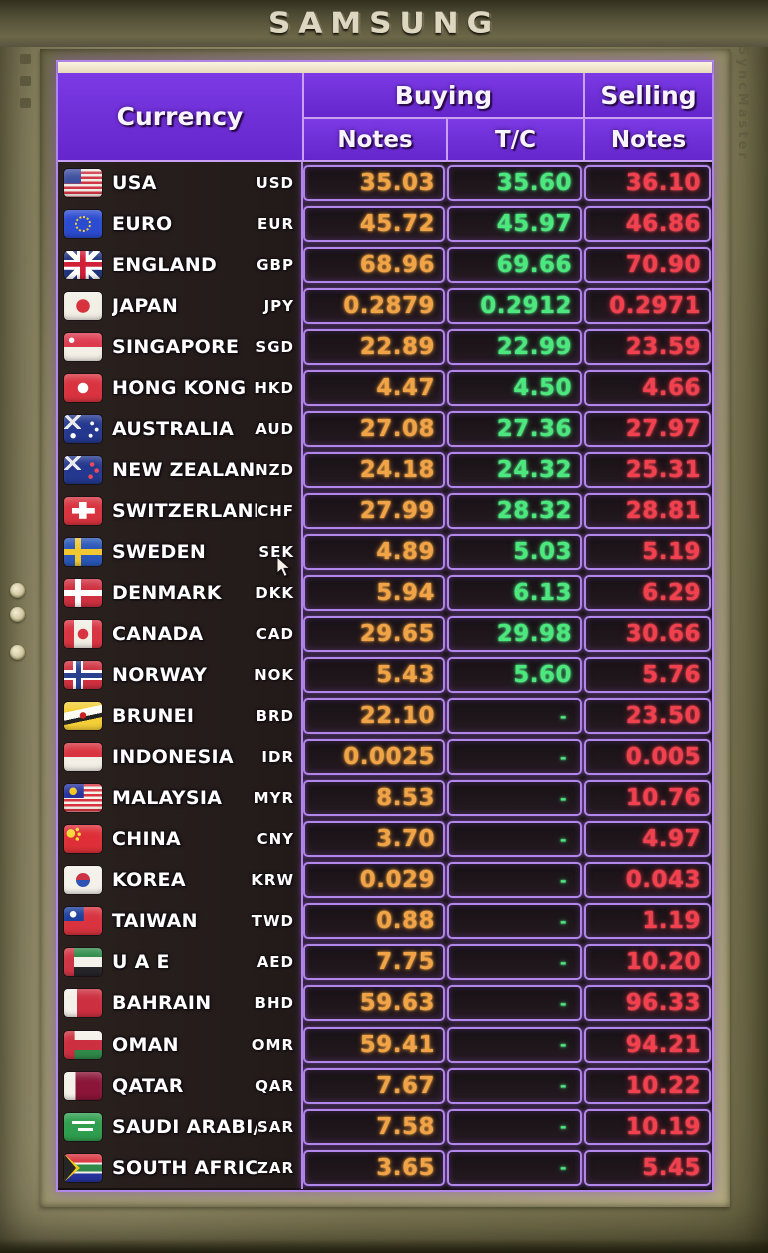 Image resolution: width=768 pixels, height=1253 pixels. I want to click on flag-myr-icon, so click(83, 798).